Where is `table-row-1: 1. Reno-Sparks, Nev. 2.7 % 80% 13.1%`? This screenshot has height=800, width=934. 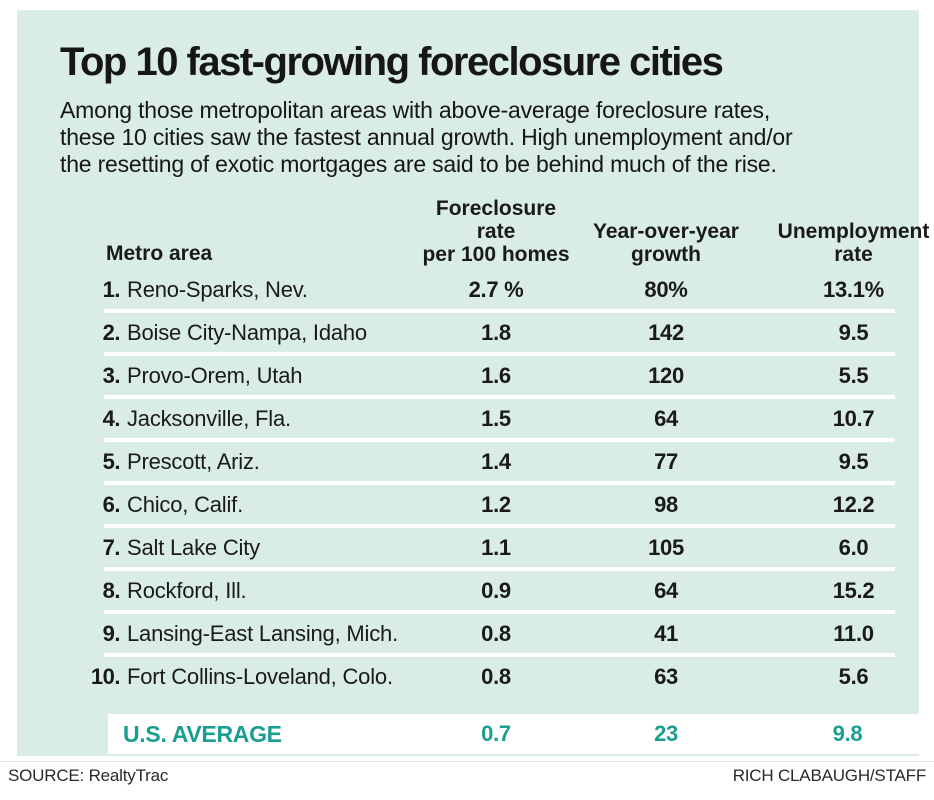 table-row-1: 1. Reno-Sparks, Nev. 2.7 % 80% 13.1% is located at coordinates (502, 291).